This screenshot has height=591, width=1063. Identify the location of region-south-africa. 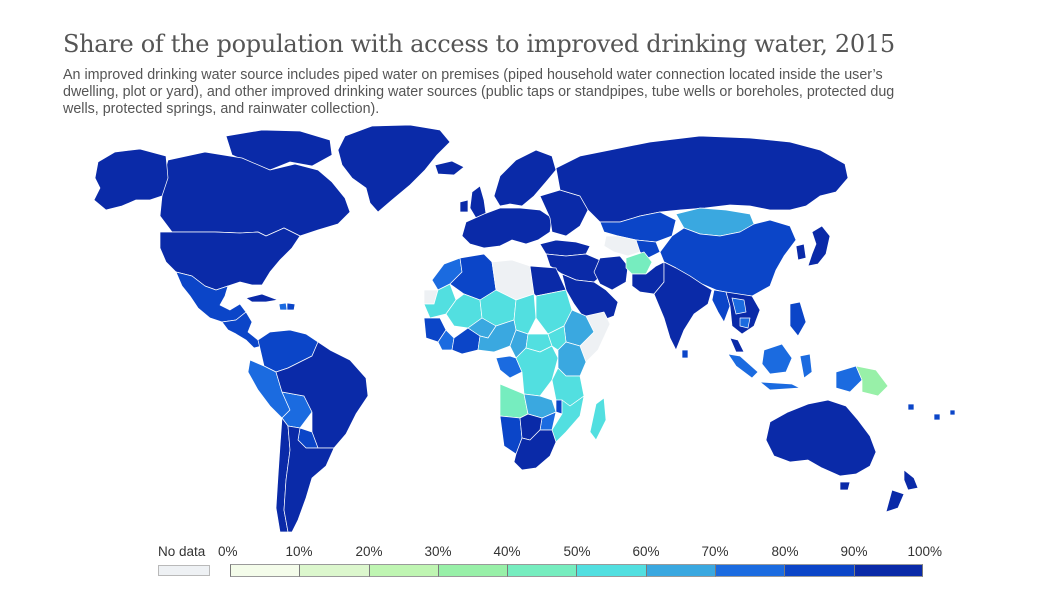
(535, 450).